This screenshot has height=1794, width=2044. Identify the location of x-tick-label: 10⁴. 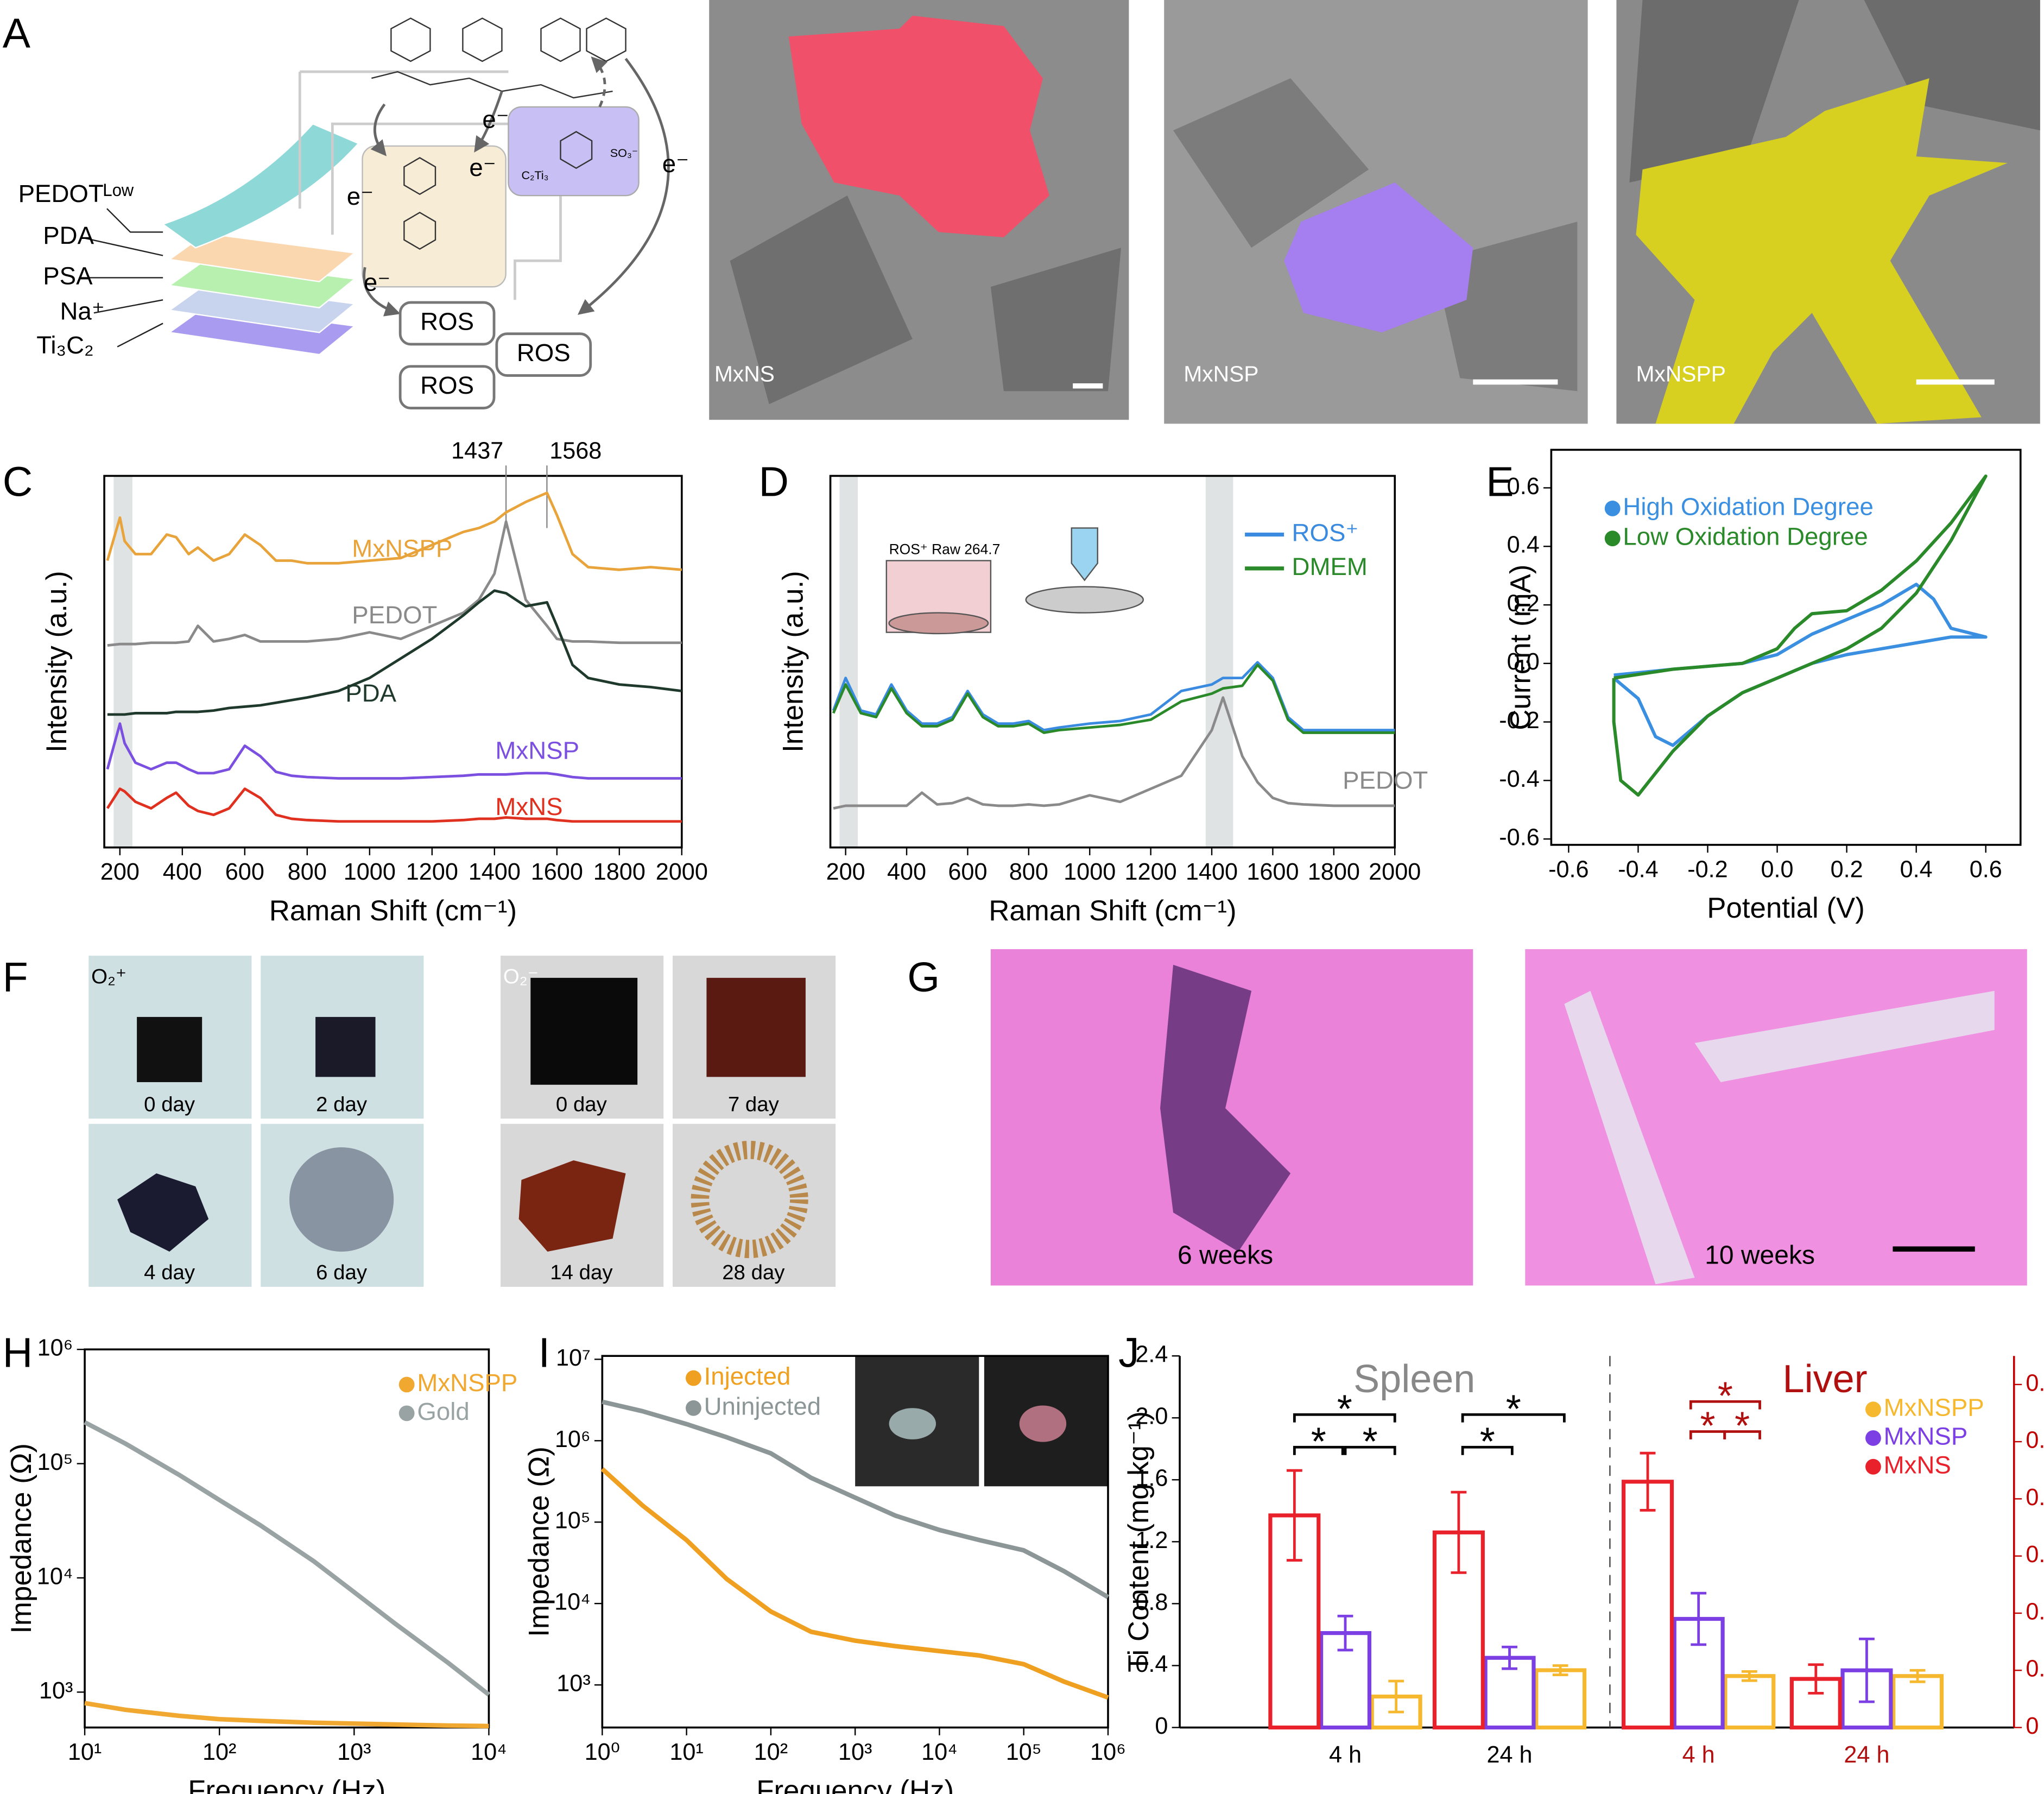
(489, 1752).